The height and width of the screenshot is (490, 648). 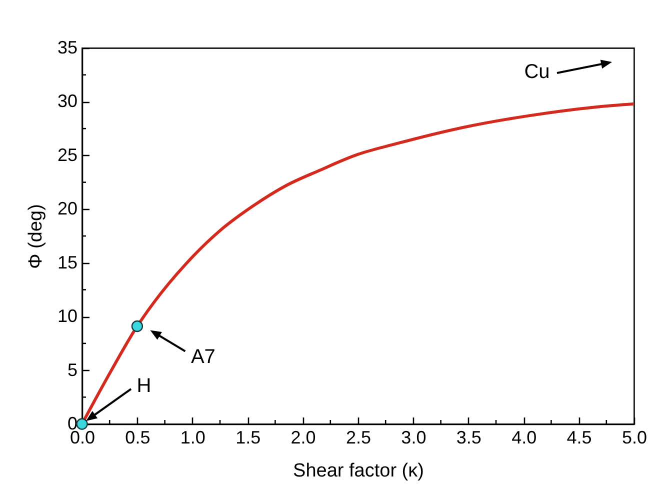 I want to click on x-tick-label: 5.0, so click(x=635, y=438).